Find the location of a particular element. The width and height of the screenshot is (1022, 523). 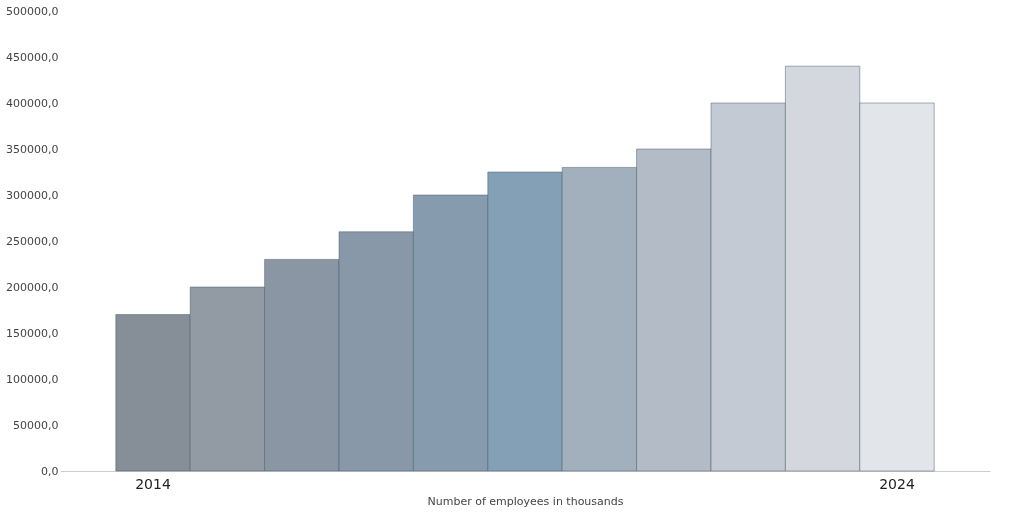

y-tick-label: 350000,0 is located at coordinates (32, 149).